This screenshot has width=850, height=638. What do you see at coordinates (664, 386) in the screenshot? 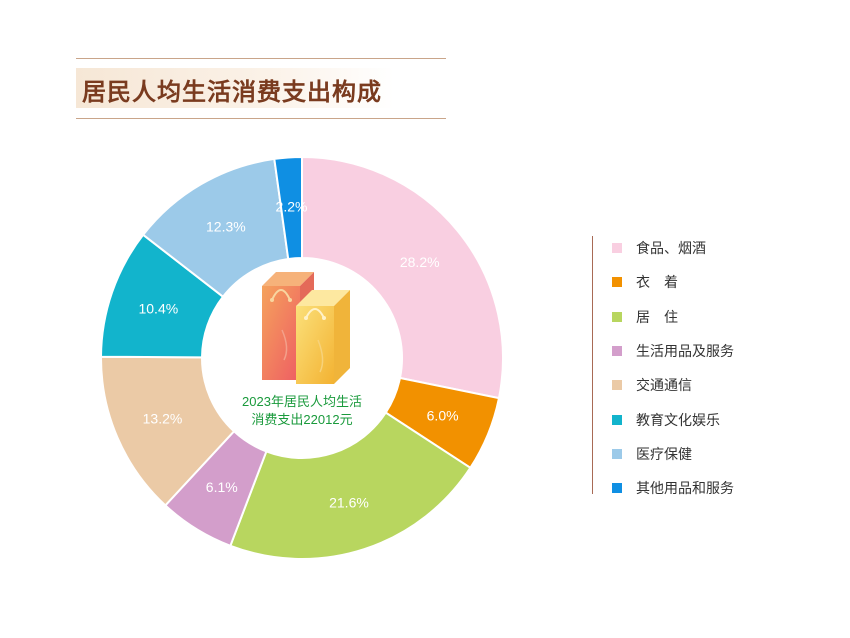
I see `legend-label: 交通通信` at bounding box center [664, 386].